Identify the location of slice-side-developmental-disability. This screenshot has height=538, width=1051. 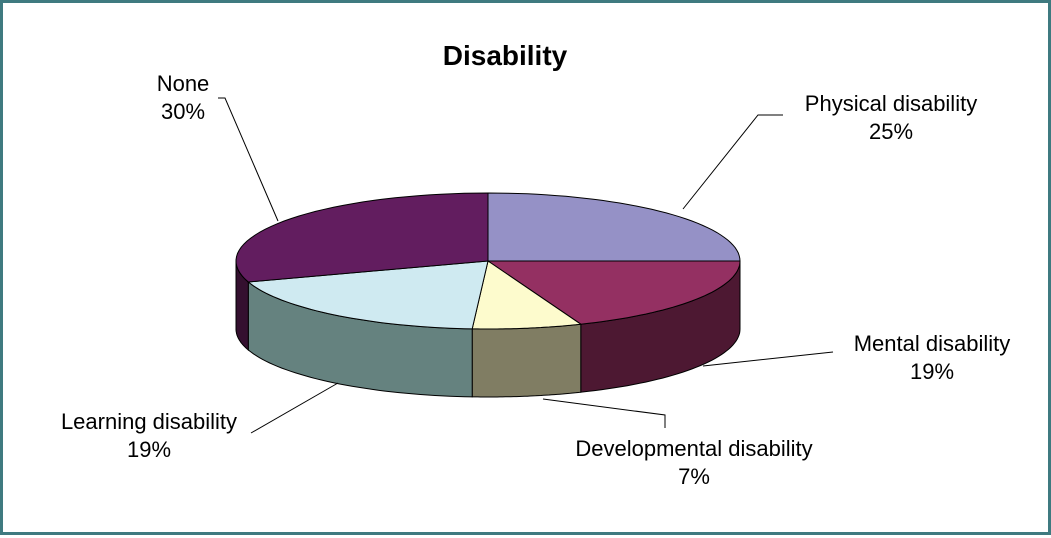
(526, 360).